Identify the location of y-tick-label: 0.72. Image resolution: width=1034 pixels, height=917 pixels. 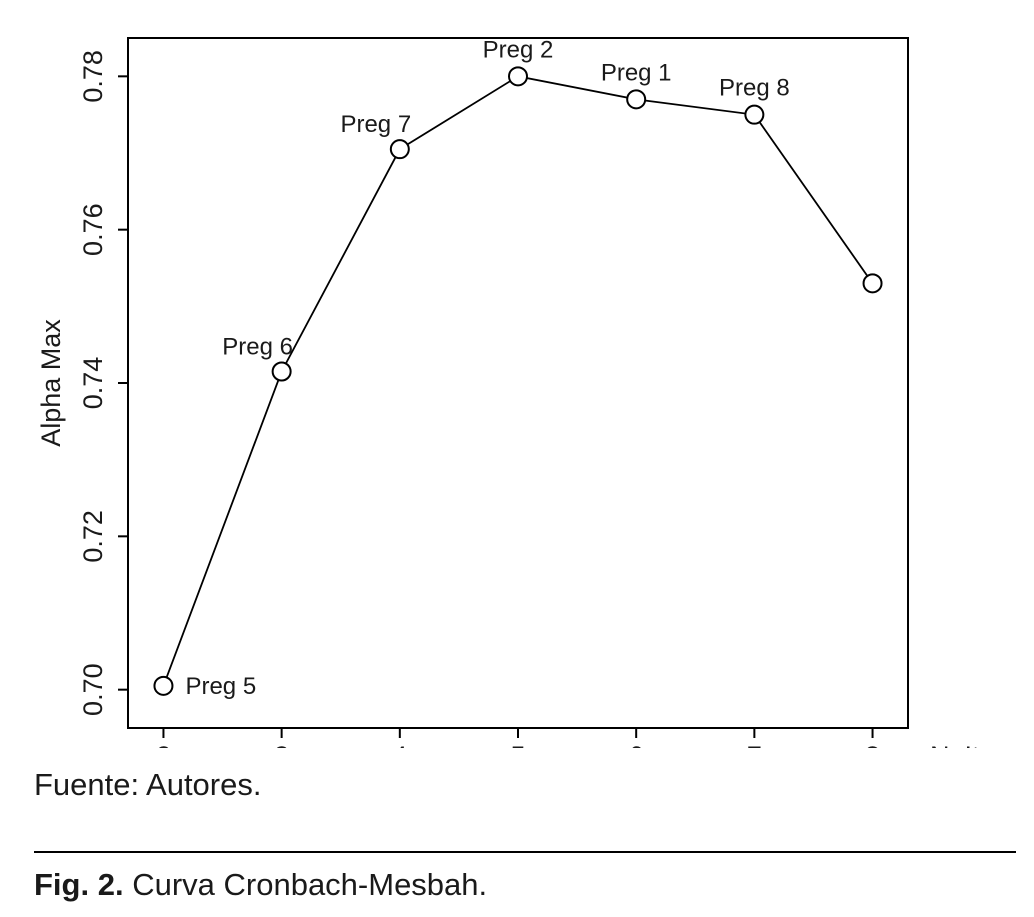
(93, 536).